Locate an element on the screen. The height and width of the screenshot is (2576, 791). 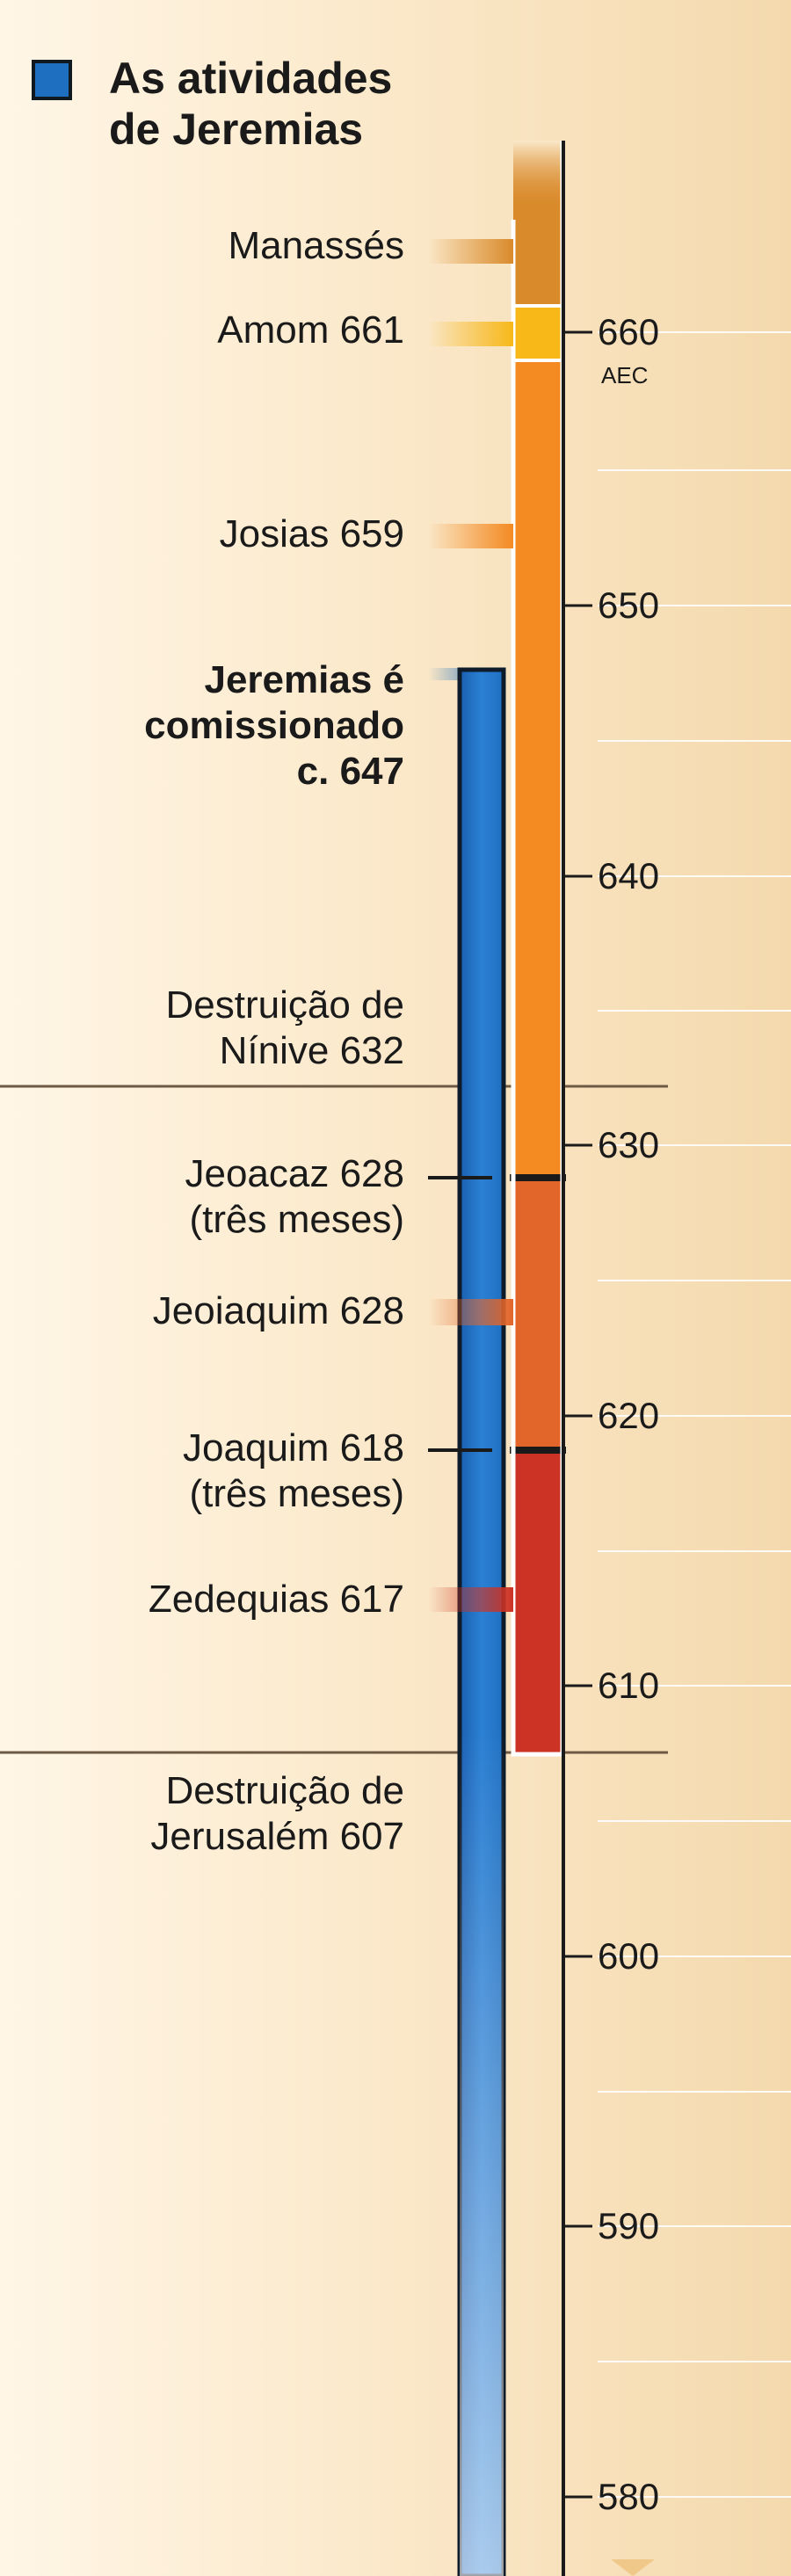
reign-jeoiaquim is located at coordinates (537, 1313).